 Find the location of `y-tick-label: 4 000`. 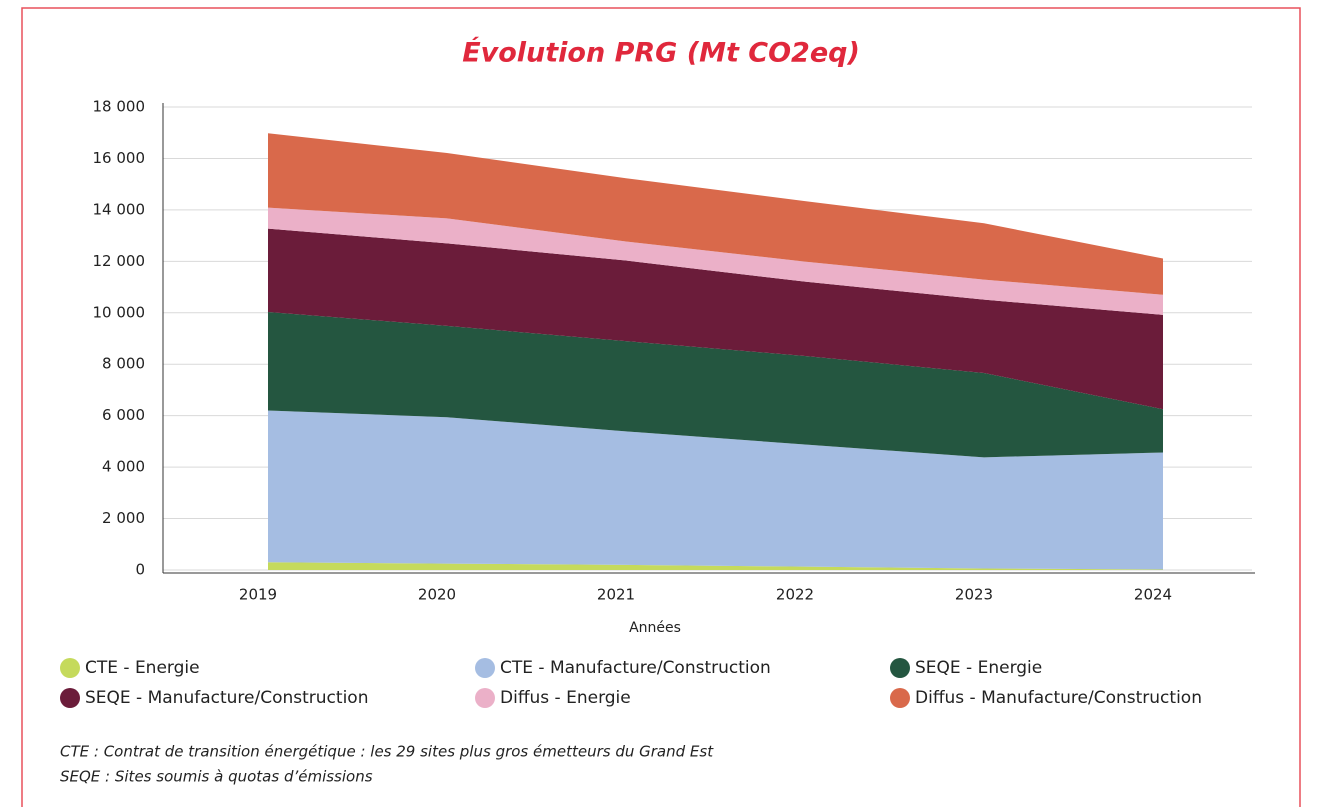

y-tick-label: 4 000 is located at coordinates (123, 467).